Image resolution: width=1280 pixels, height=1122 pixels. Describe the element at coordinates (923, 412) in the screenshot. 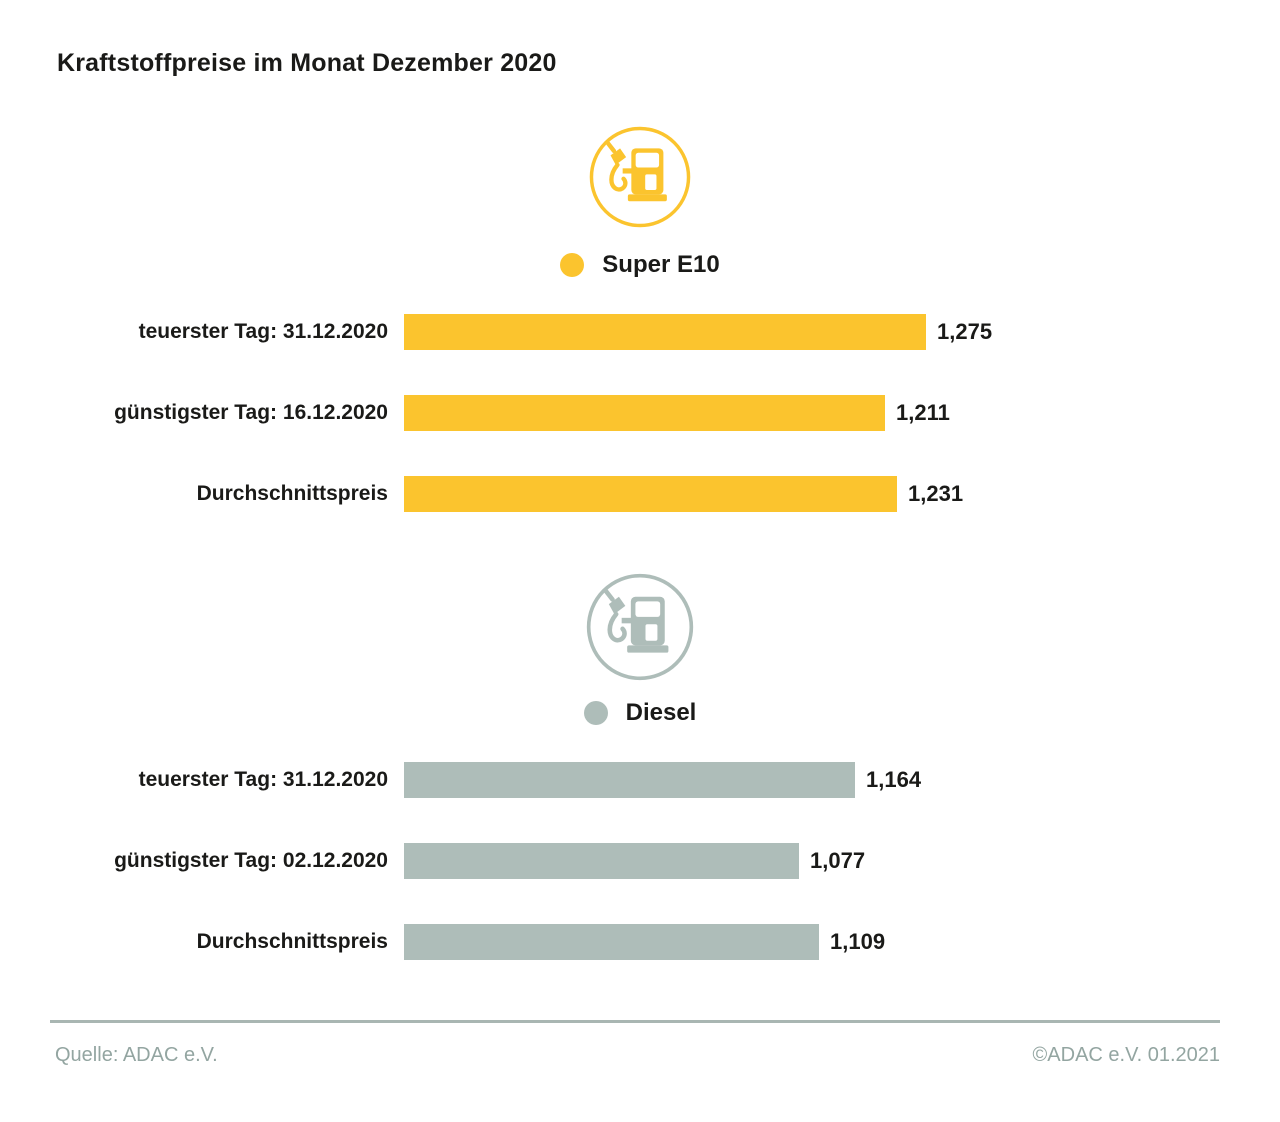

I see `bar-value: 1,211` at that location.